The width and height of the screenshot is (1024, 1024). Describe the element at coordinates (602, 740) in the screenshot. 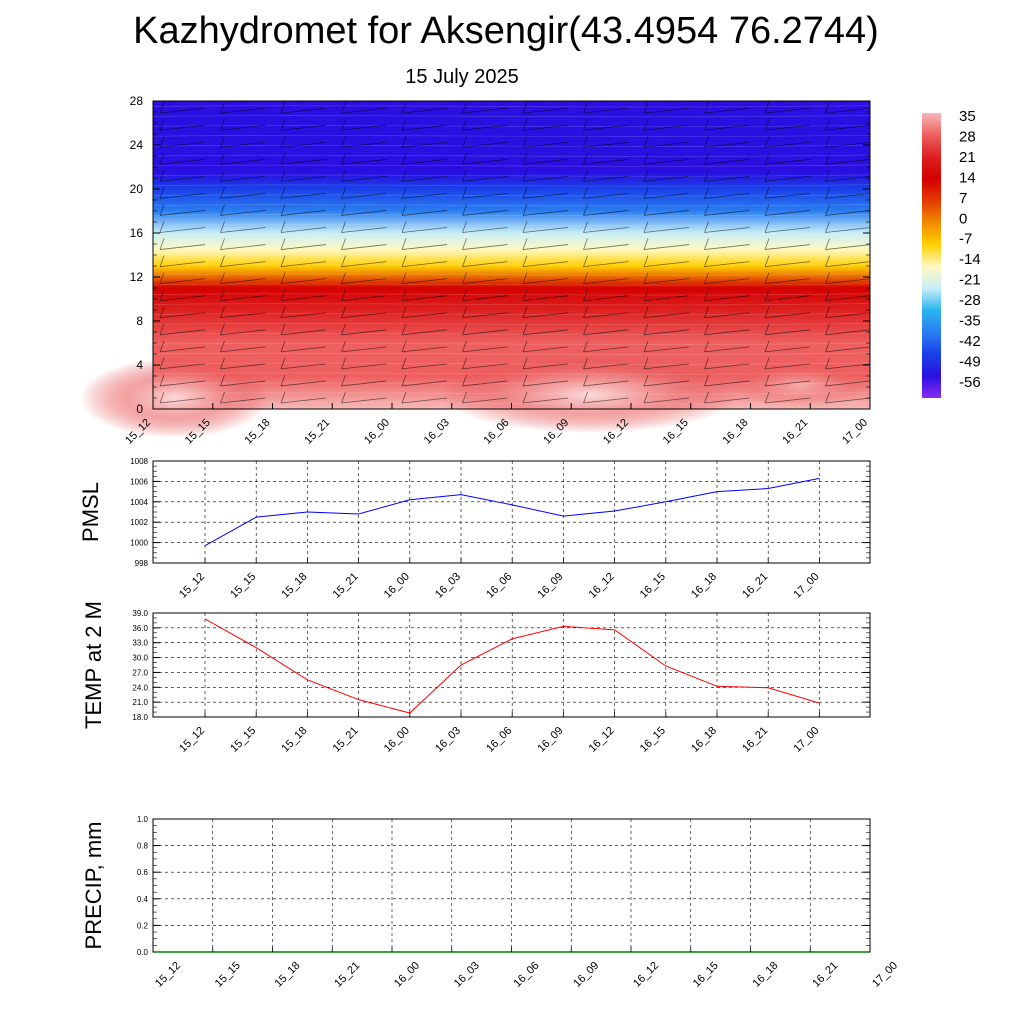

I see `x-tick-label: 16_12` at that location.